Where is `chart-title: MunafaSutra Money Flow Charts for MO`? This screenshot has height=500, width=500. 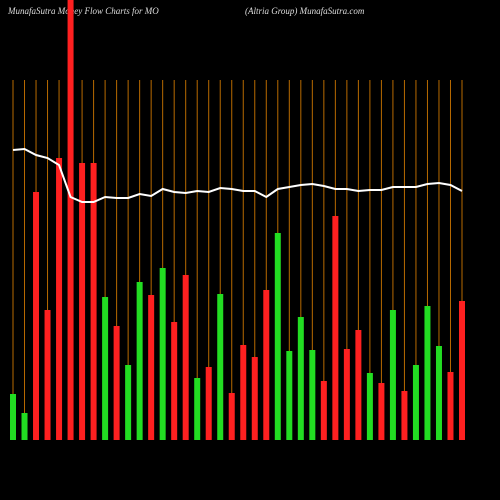 chart-title: MunafaSutra Money Flow Charts for MO is located at coordinates (83, 11).